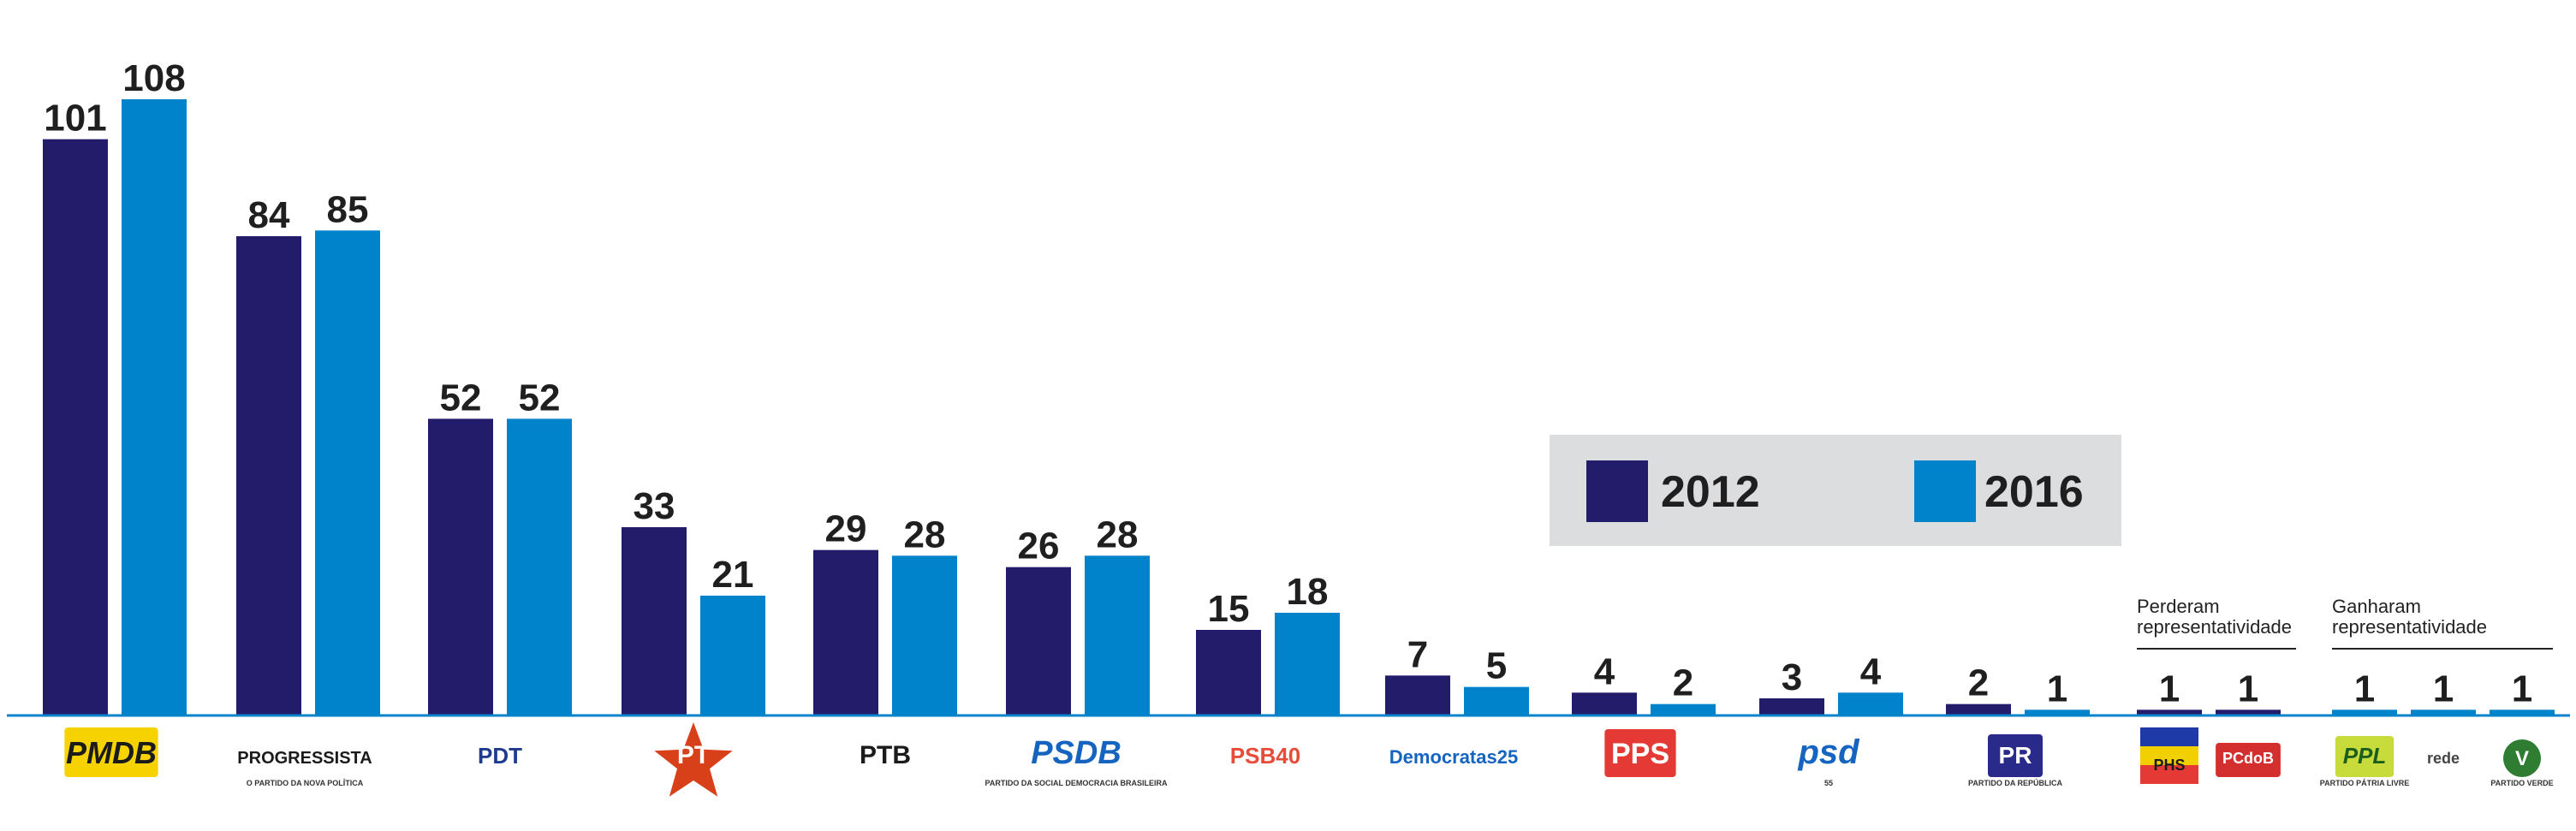  I want to click on value-label-democratas25-2016: 5, so click(1497, 666).